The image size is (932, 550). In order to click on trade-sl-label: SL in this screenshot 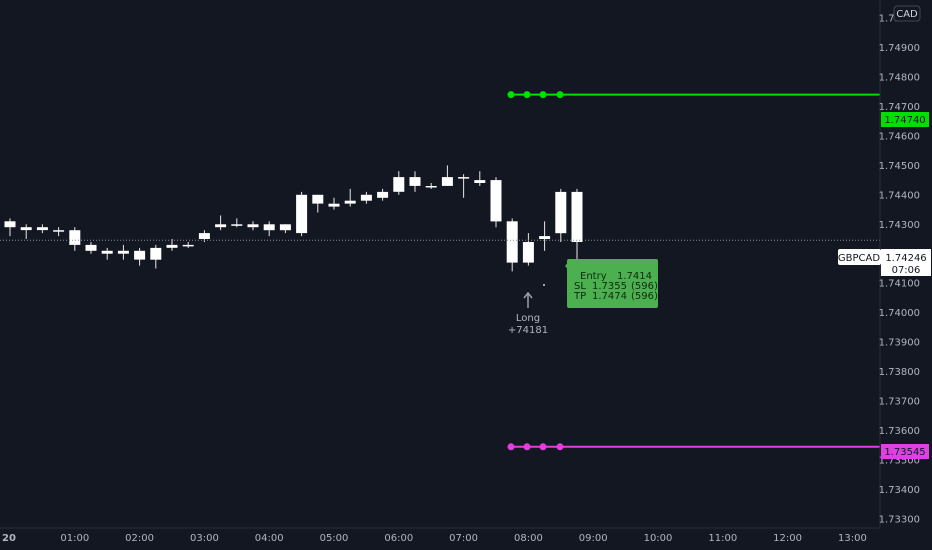, I will do `click(580, 286)`.